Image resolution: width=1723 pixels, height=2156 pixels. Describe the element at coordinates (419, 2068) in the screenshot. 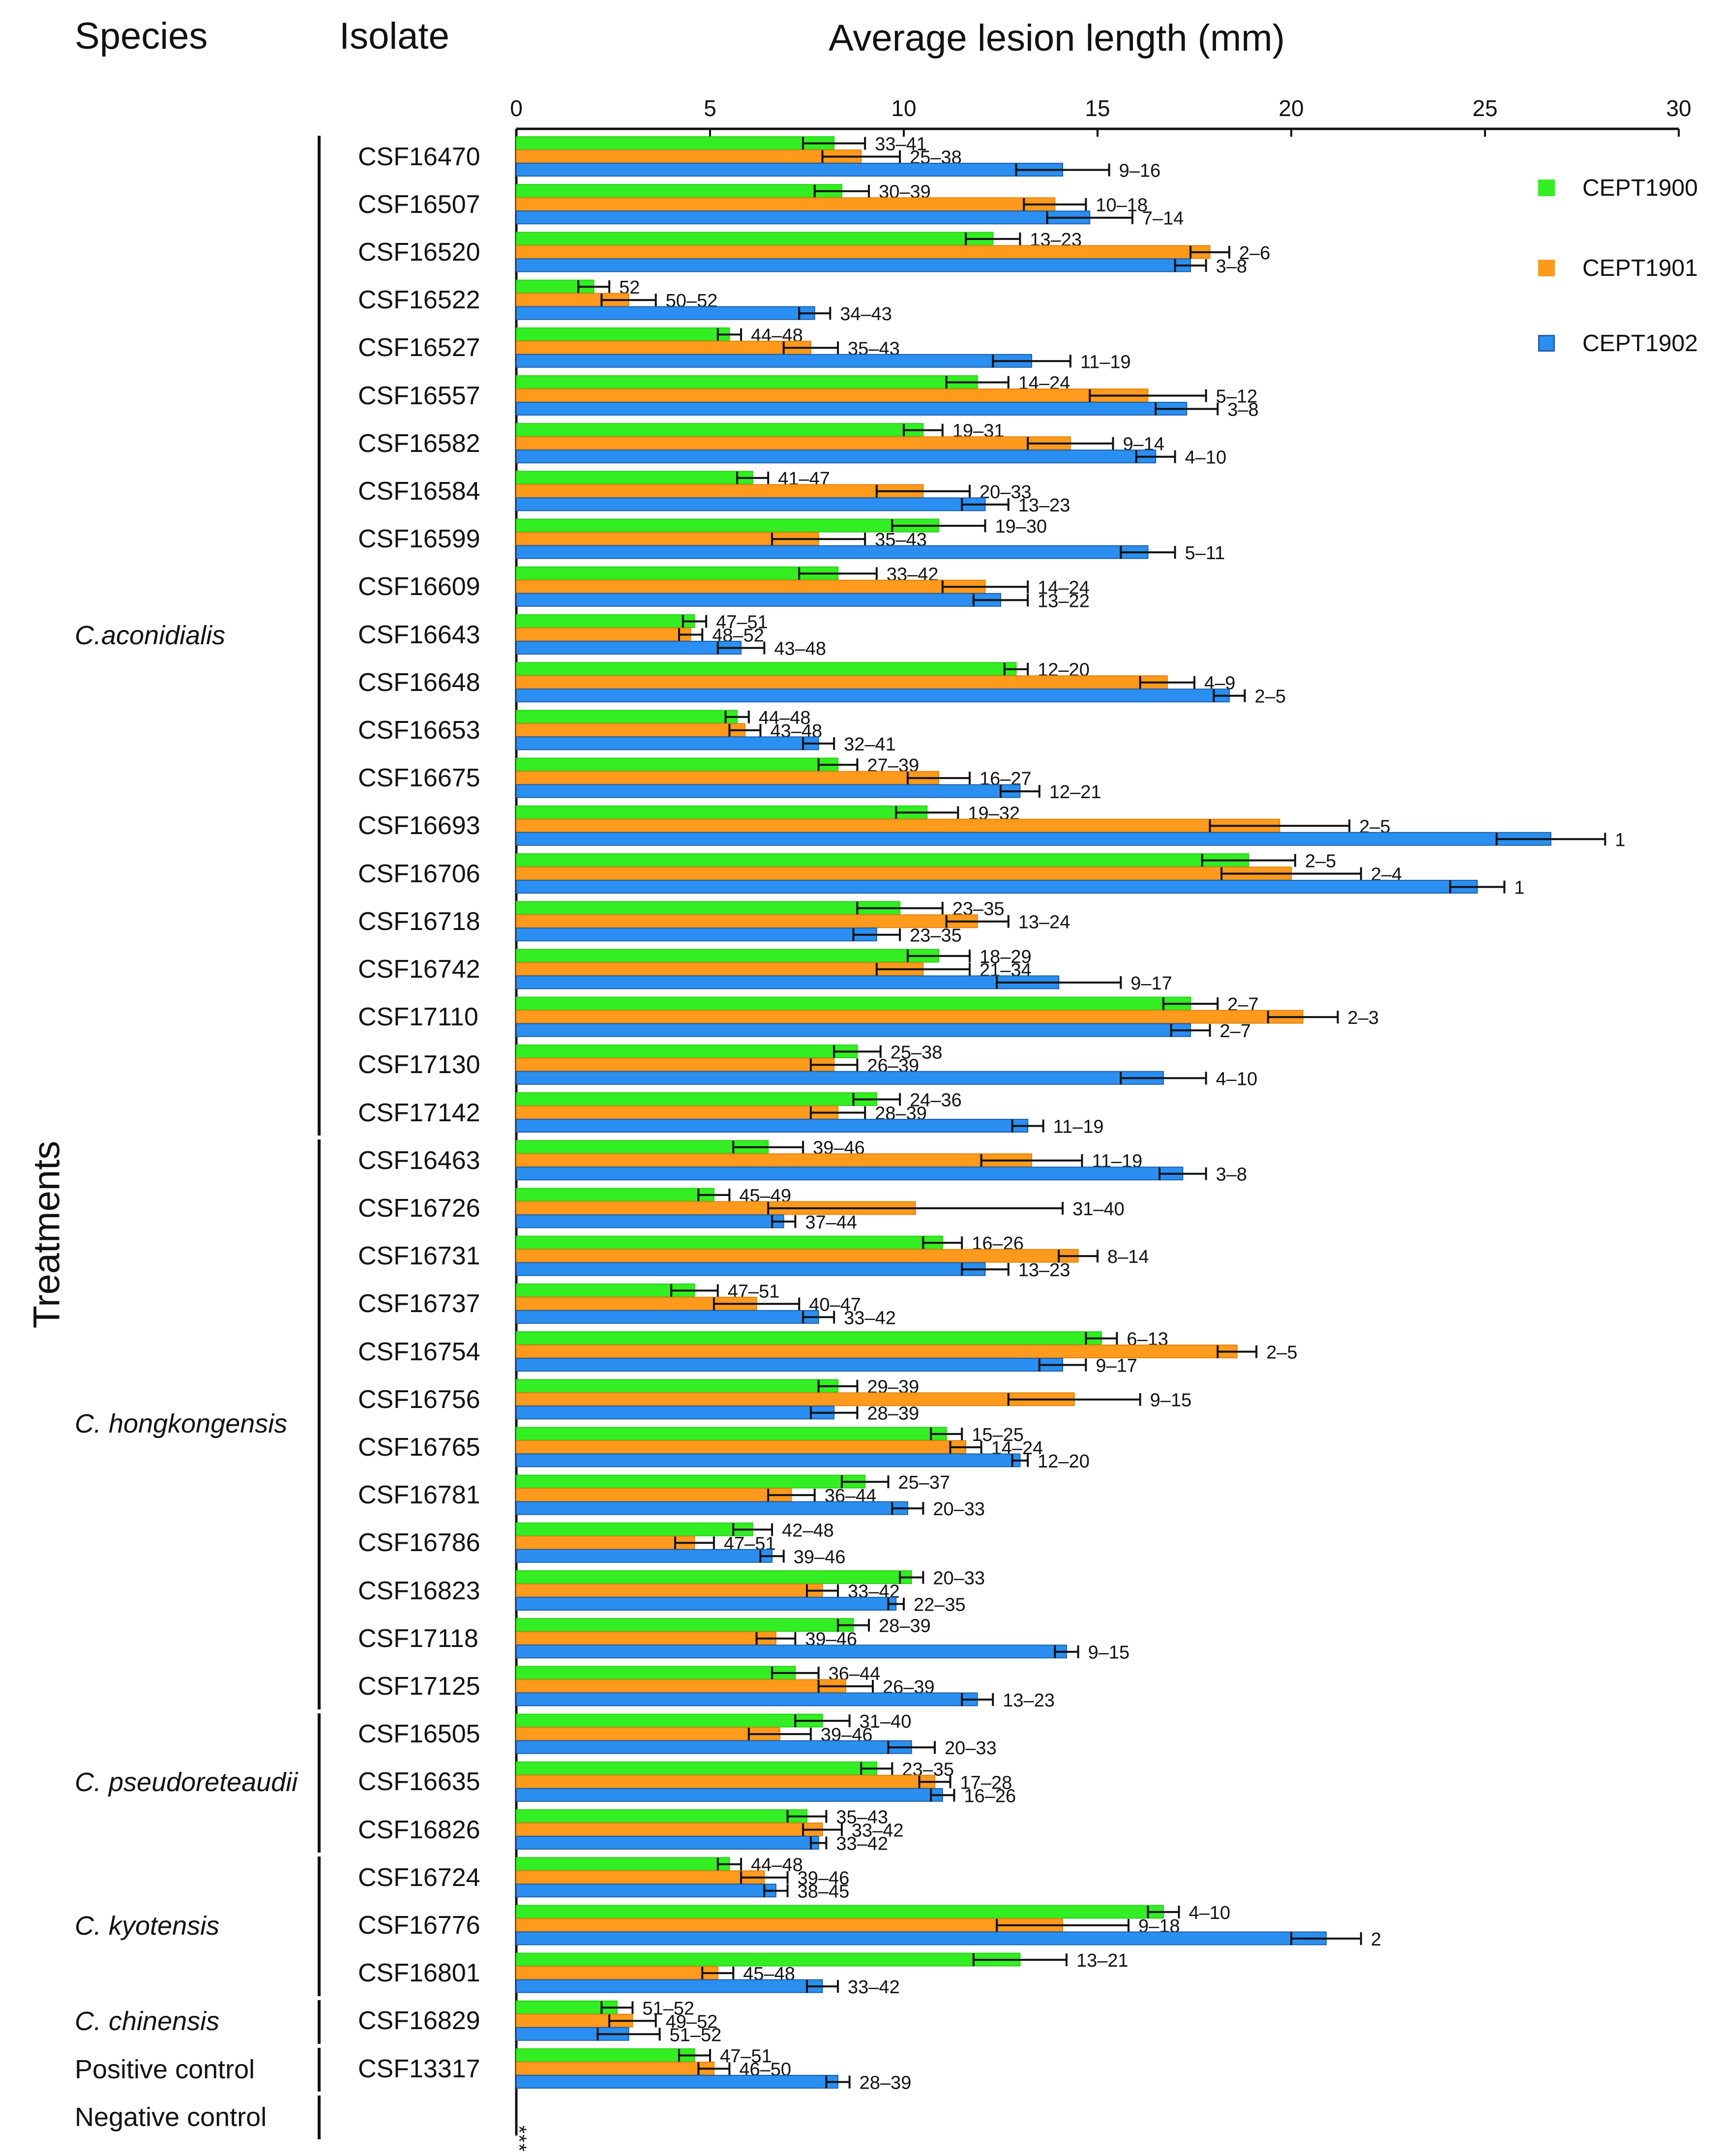

I see `isolate-label: CSF13317` at that location.